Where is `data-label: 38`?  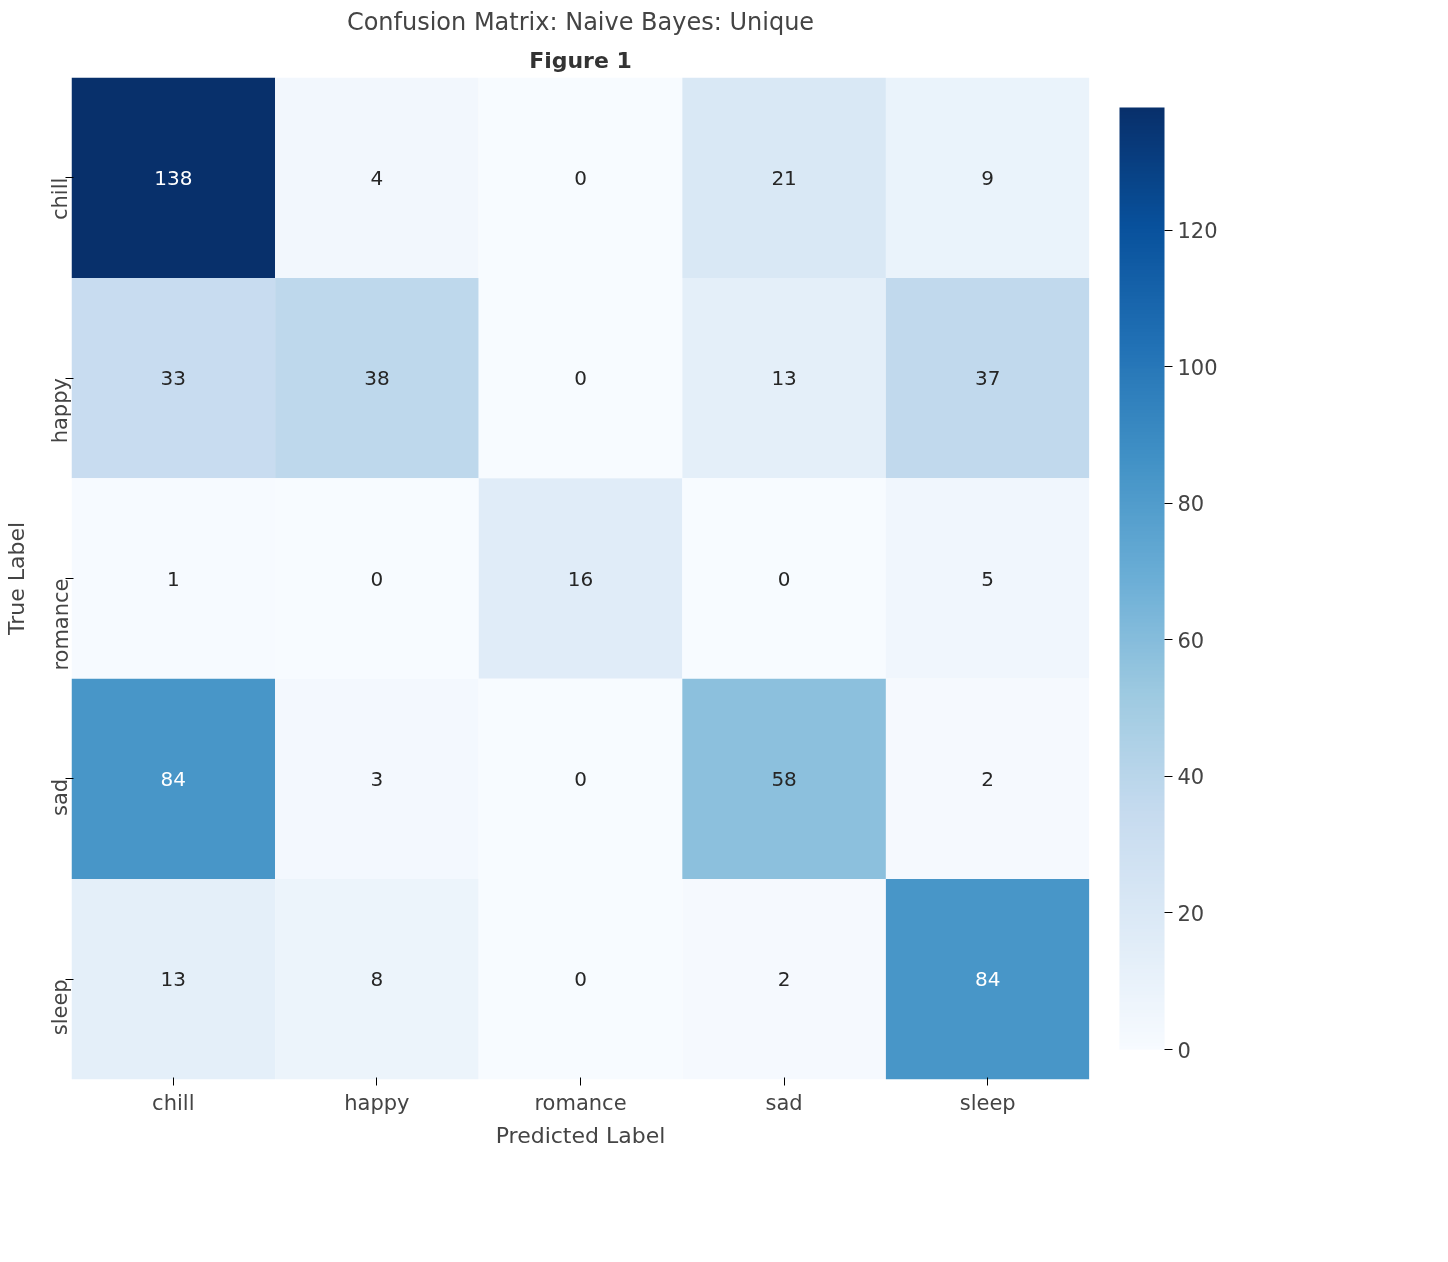 data-label: 38 is located at coordinates (377, 378).